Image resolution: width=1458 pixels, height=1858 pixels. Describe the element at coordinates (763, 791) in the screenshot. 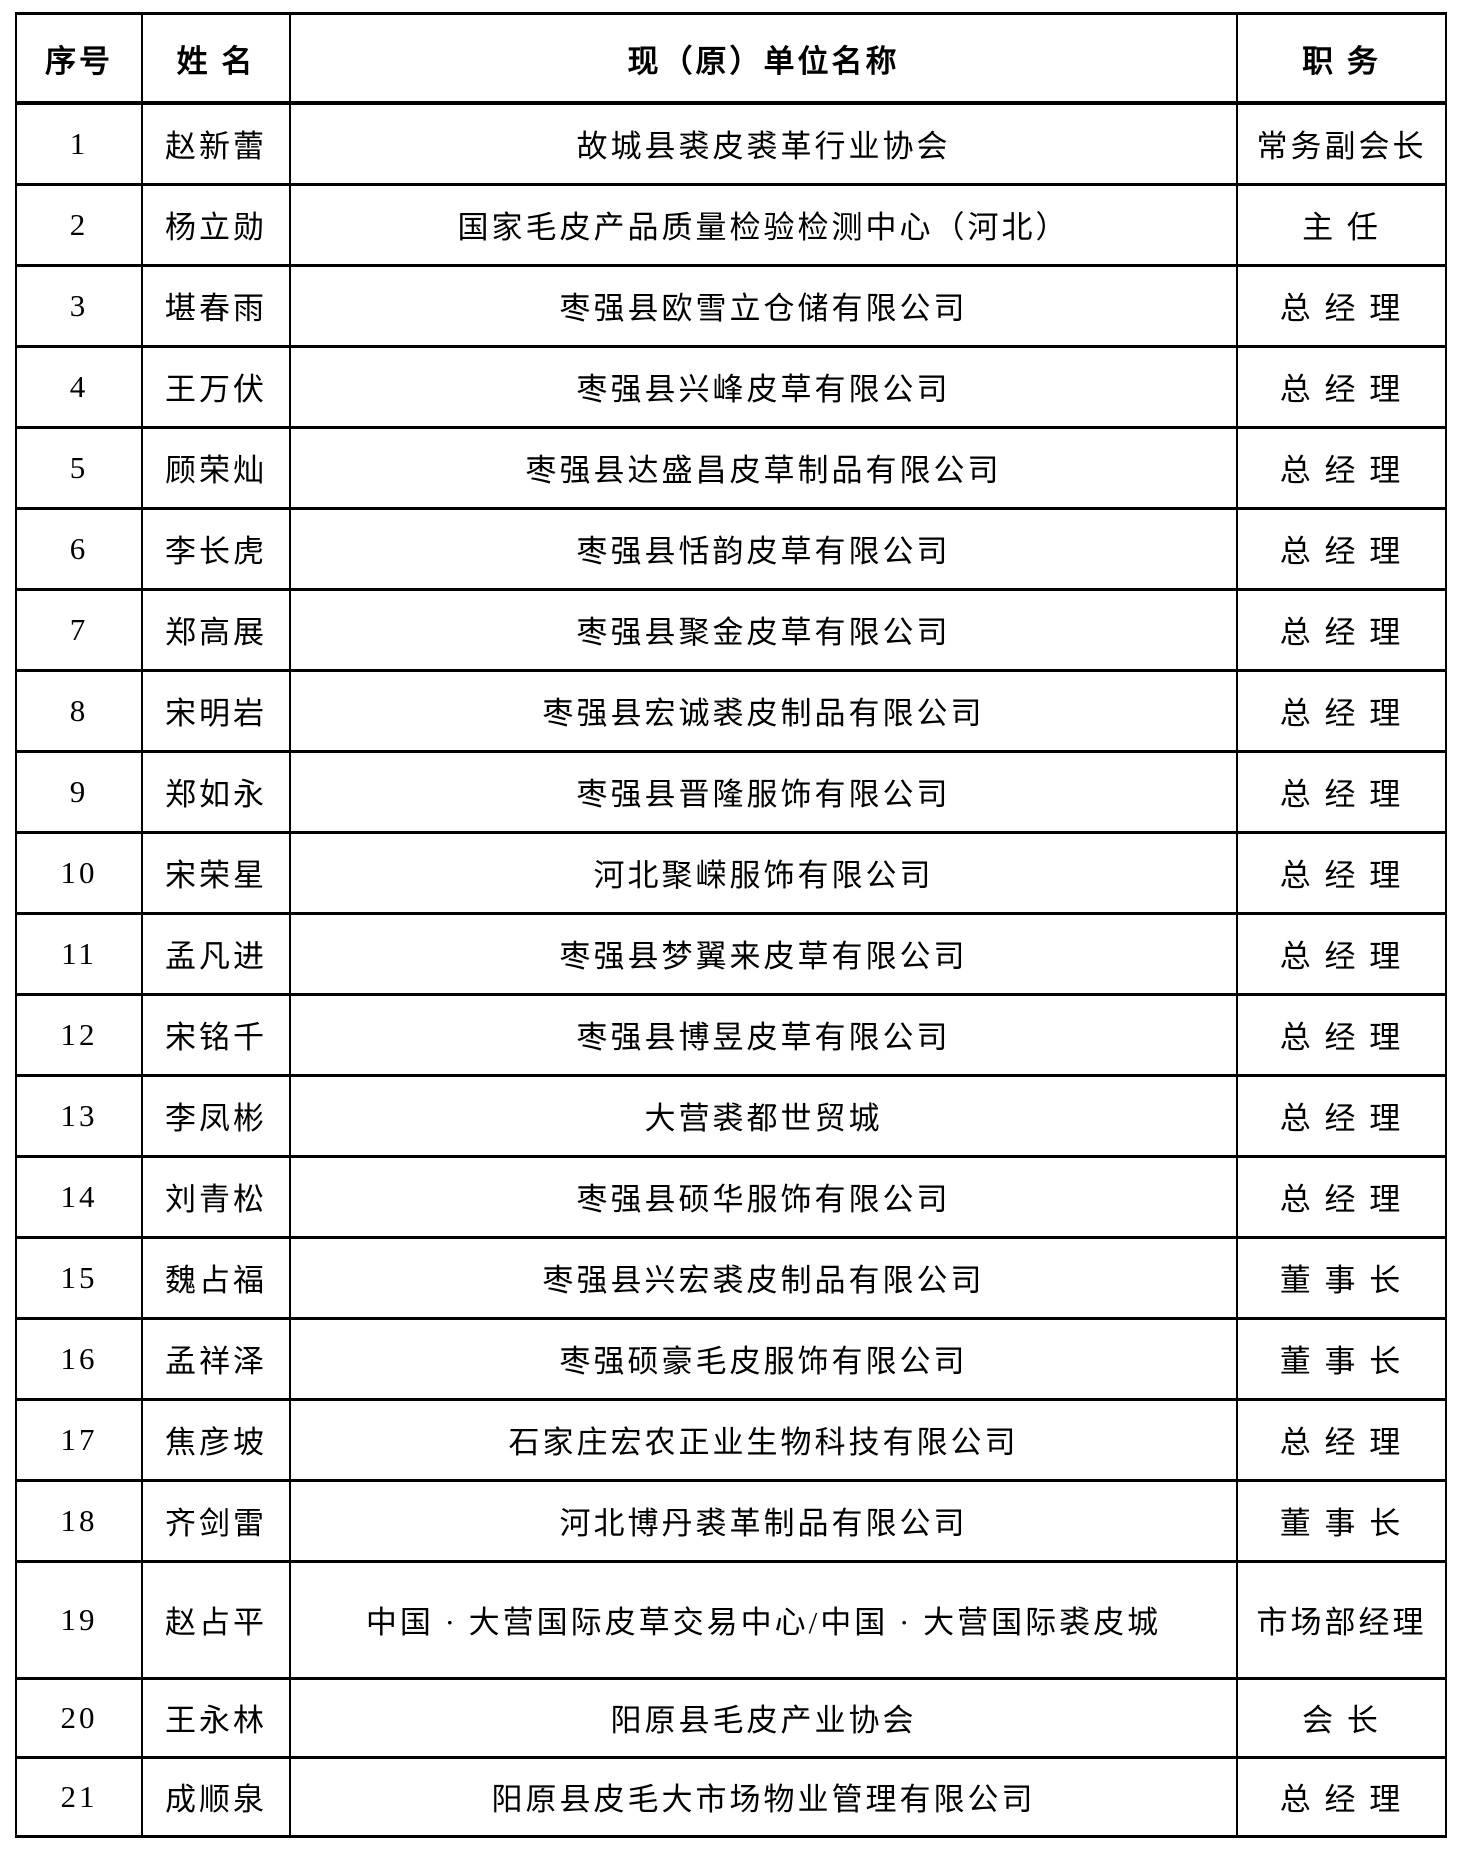

I see `row-org-cell: 枣强县晋隆服饰有限公司` at that location.